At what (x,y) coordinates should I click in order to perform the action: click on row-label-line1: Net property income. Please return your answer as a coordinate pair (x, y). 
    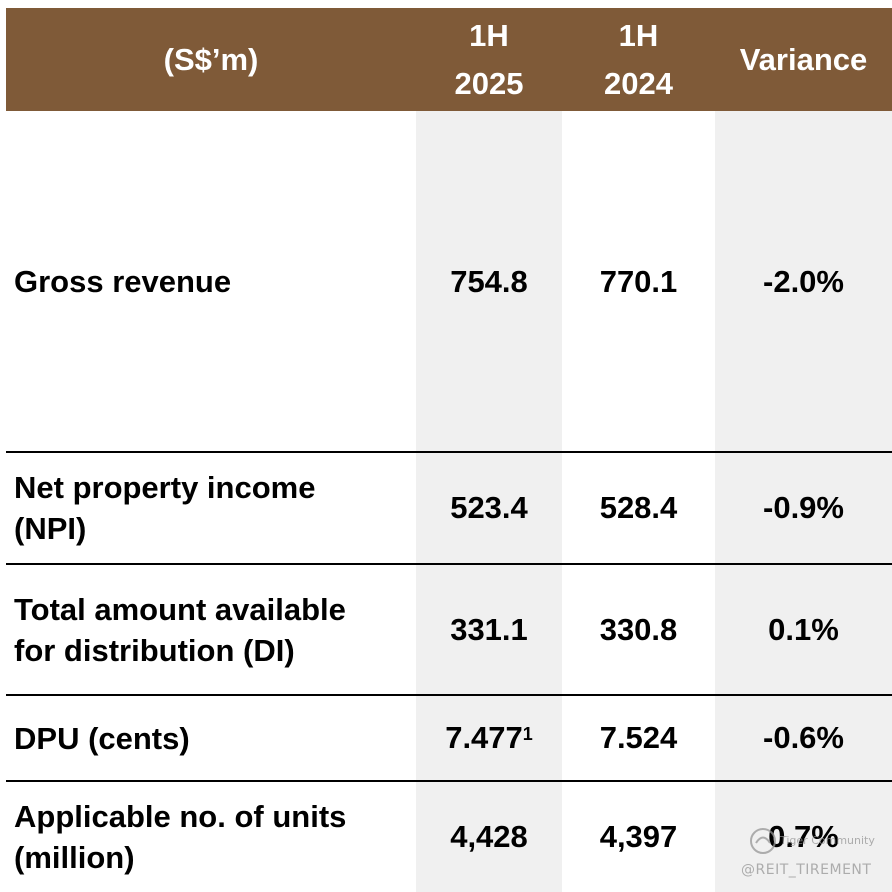
    Looking at the image, I should click on (165, 487).